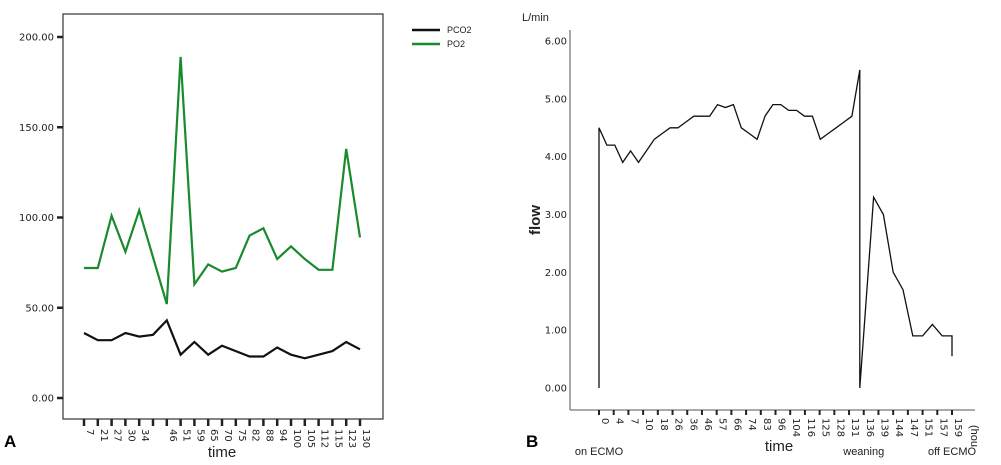 The width and height of the screenshot is (1001, 465). Describe the element at coordinates (130, 435) in the screenshot. I see `x-tick-label: 30` at that location.